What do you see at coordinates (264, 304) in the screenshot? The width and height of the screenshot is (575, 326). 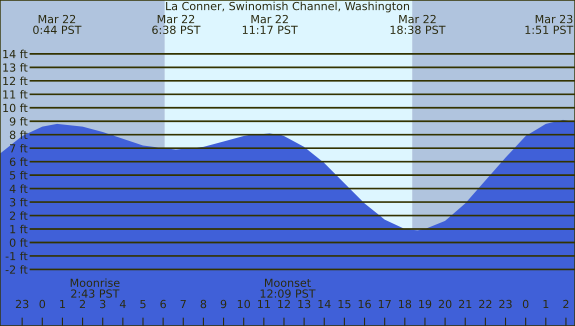 I see `x-tick-label: 11` at bounding box center [264, 304].